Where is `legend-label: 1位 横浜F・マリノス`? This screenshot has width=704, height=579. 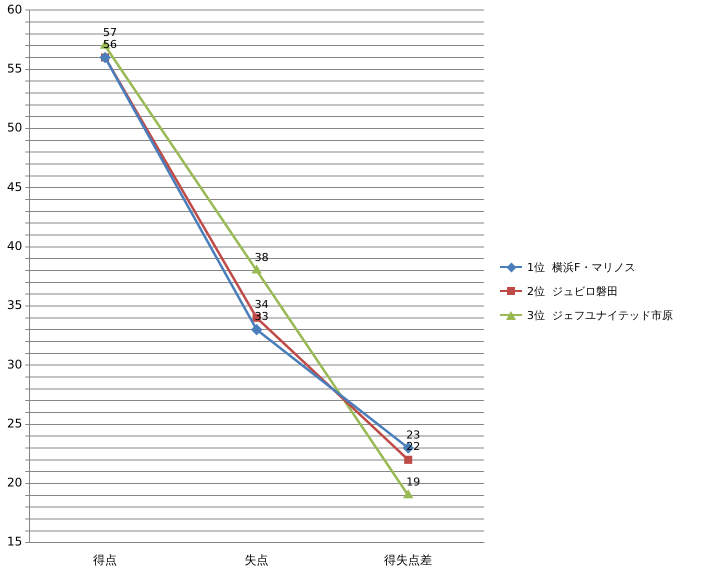
legend-label: 1位 横浜F・マリノス is located at coordinates (581, 267).